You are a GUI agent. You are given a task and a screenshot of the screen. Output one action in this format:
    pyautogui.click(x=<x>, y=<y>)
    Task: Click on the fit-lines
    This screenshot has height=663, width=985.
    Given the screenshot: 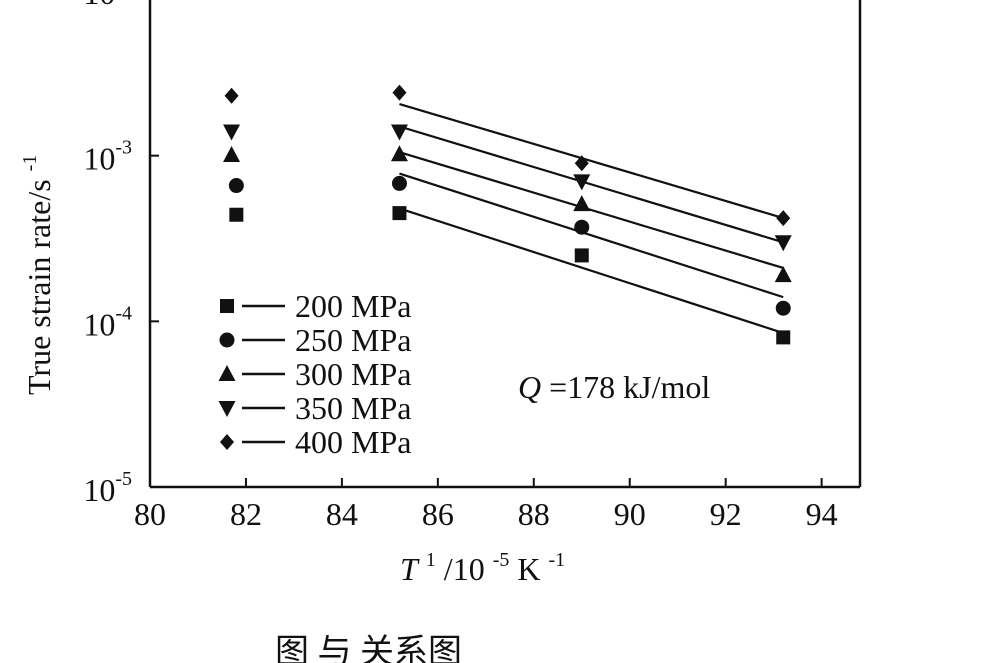 What is the action you would take?
    pyautogui.click(x=591, y=218)
    